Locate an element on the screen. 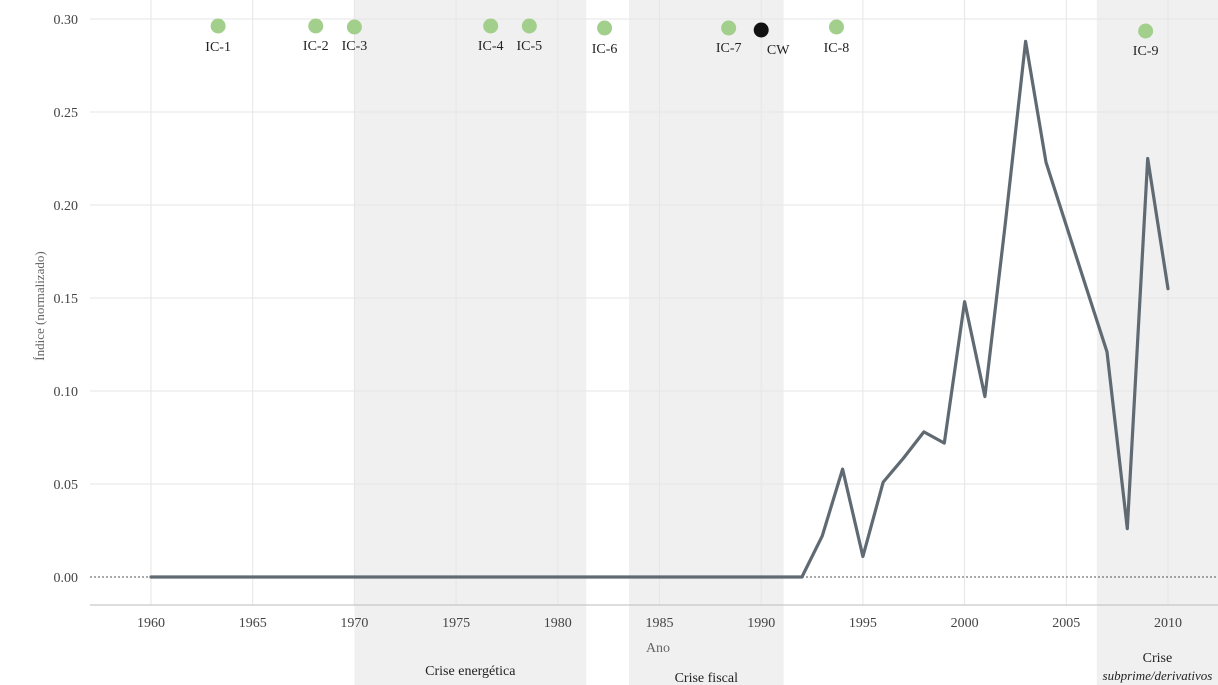 Image resolution: width=1218 pixels, height=685 pixels. x-tick-label: 1960 is located at coordinates (151, 623).